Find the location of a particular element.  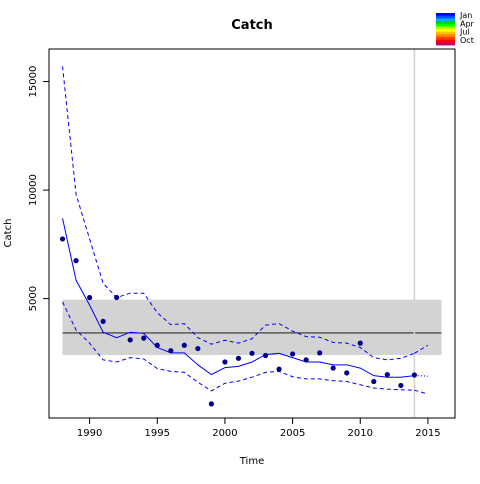

x-axis-tick-label: 2005 is located at coordinates (292, 433).